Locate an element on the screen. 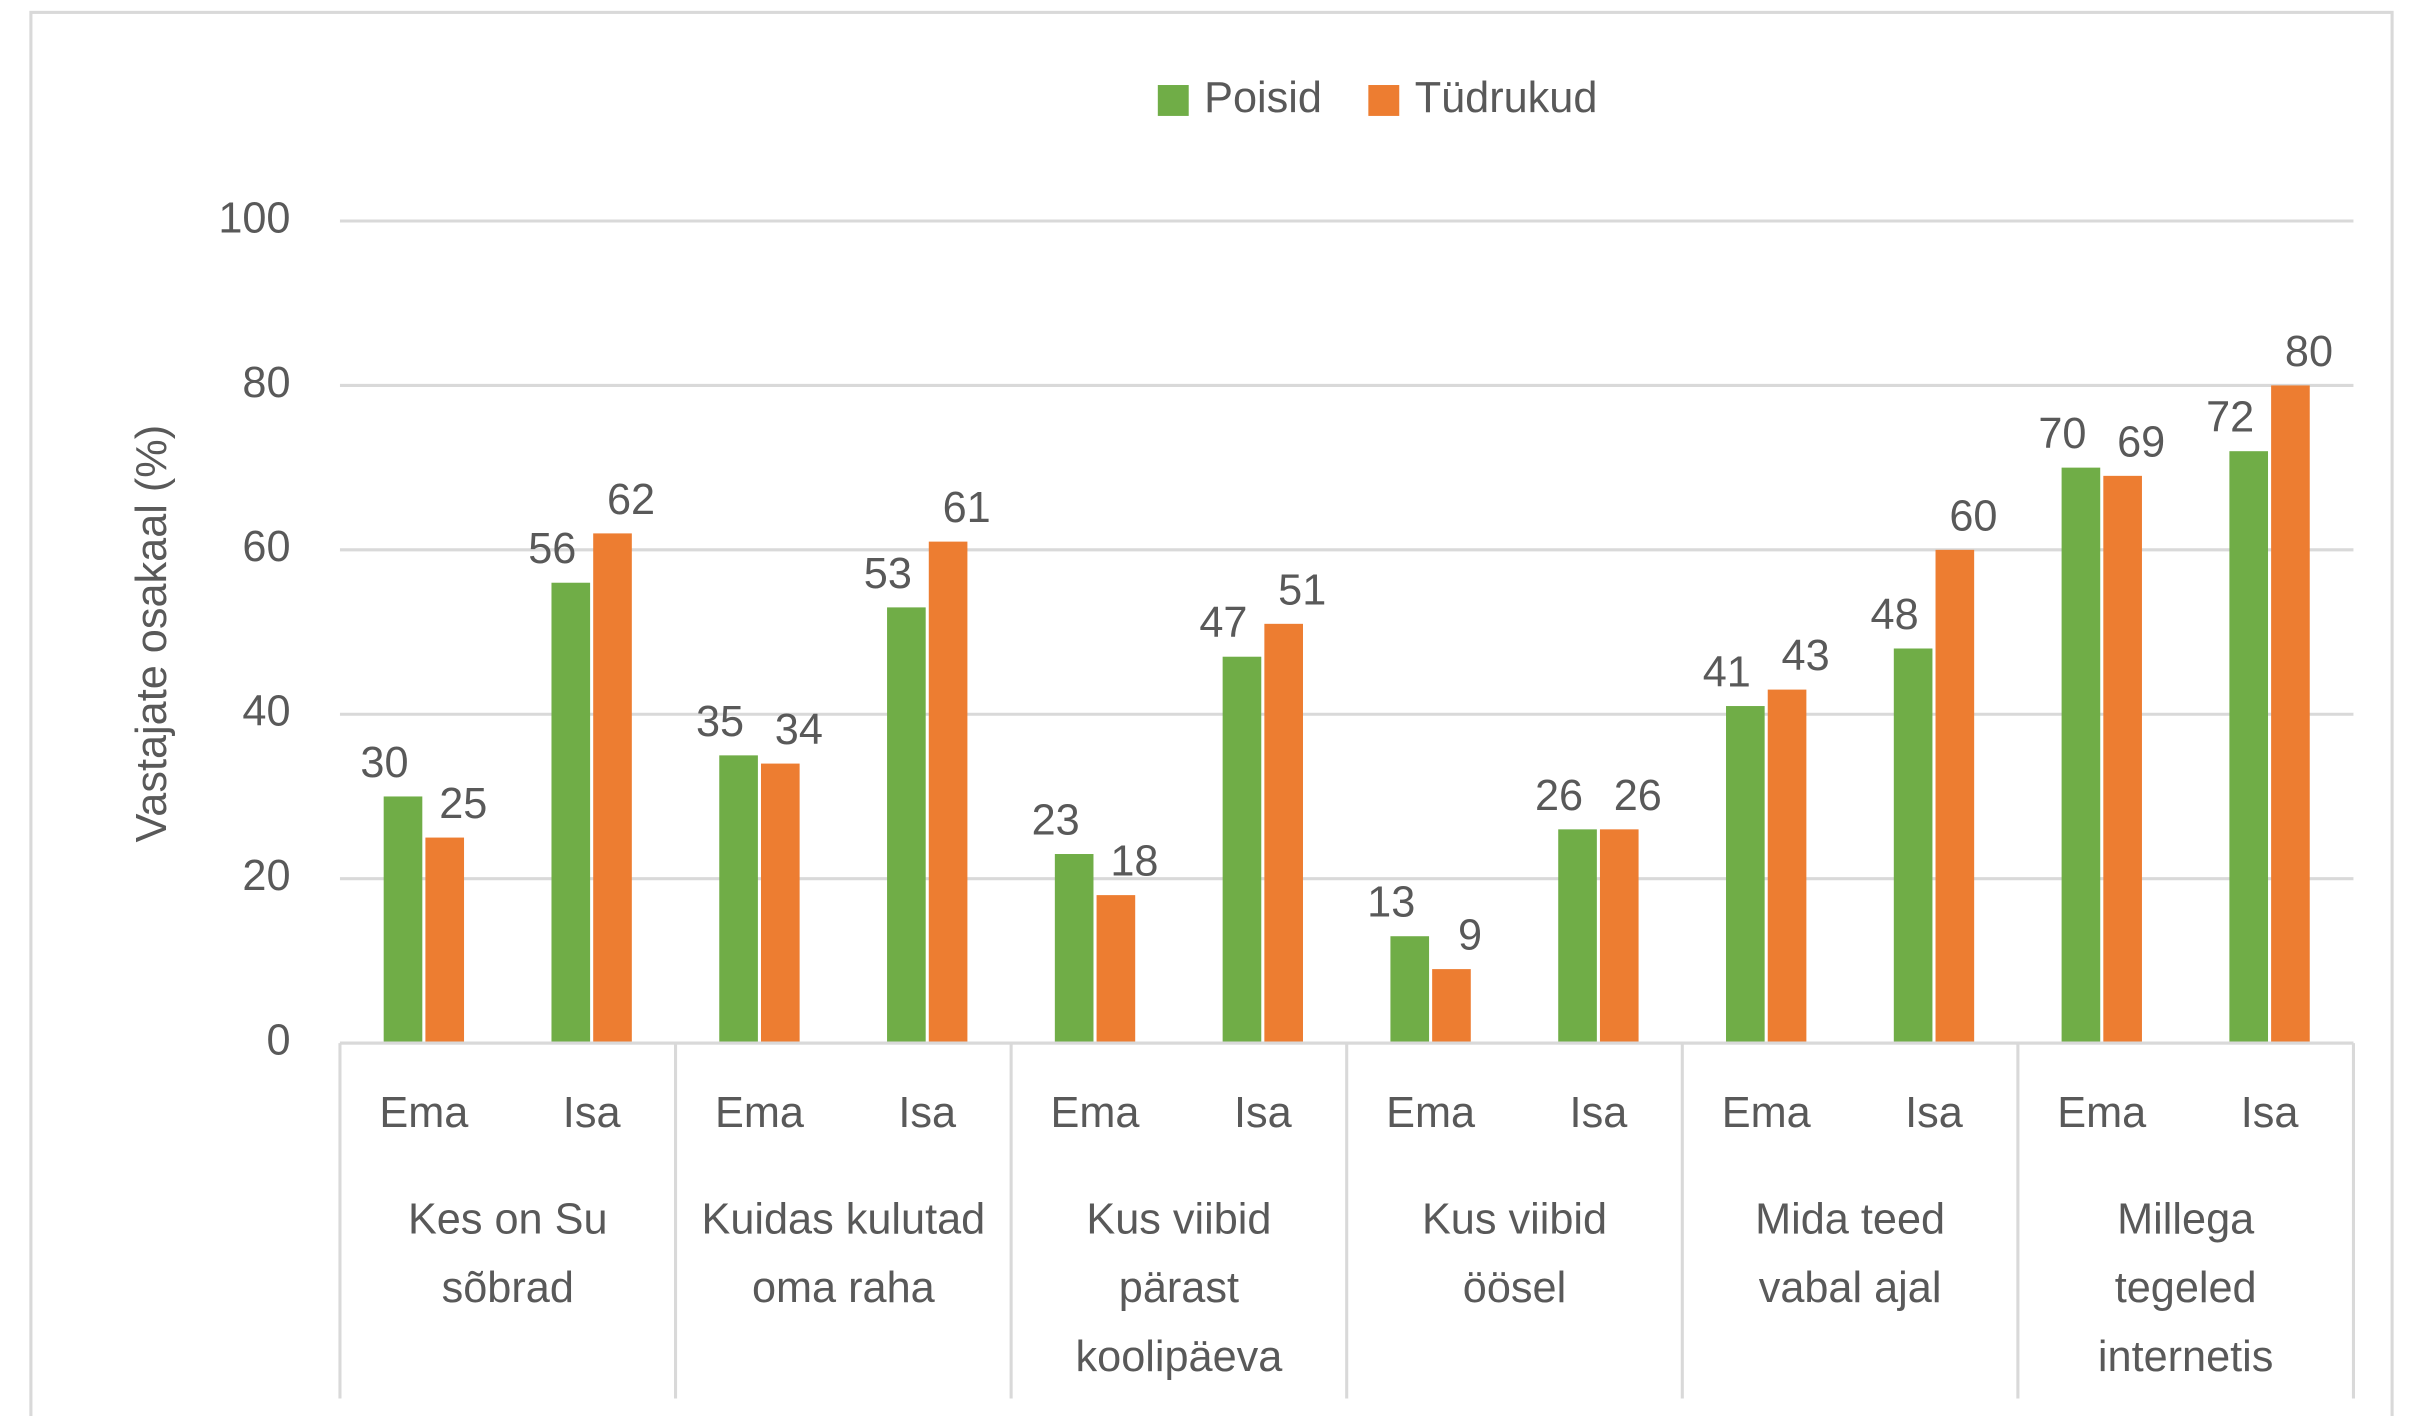 Image resolution: width=2423 pixels, height=1416 pixels. group-label-line: tegeled is located at coordinates (2186, 1289).